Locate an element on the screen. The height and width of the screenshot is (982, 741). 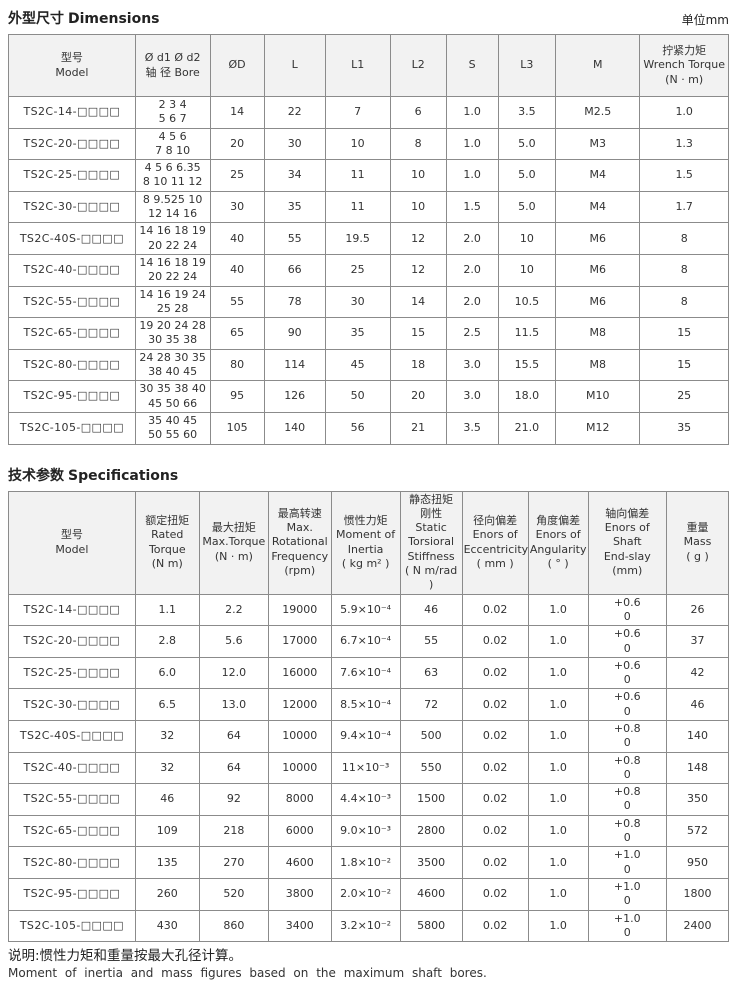
value-cell: 3800 is located at coordinates (299, 894).